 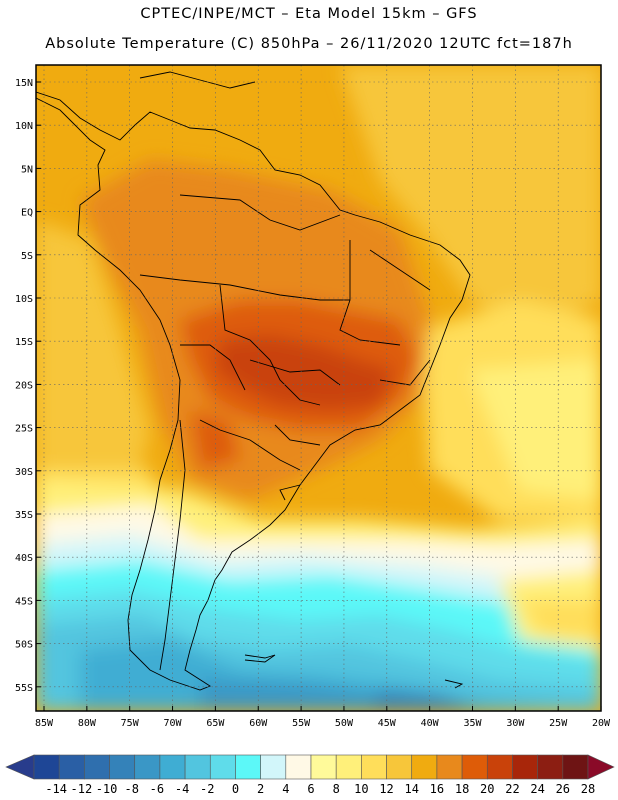 What do you see at coordinates (44, 723) in the screenshot?
I see `lon-label: 85W` at bounding box center [44, 723].